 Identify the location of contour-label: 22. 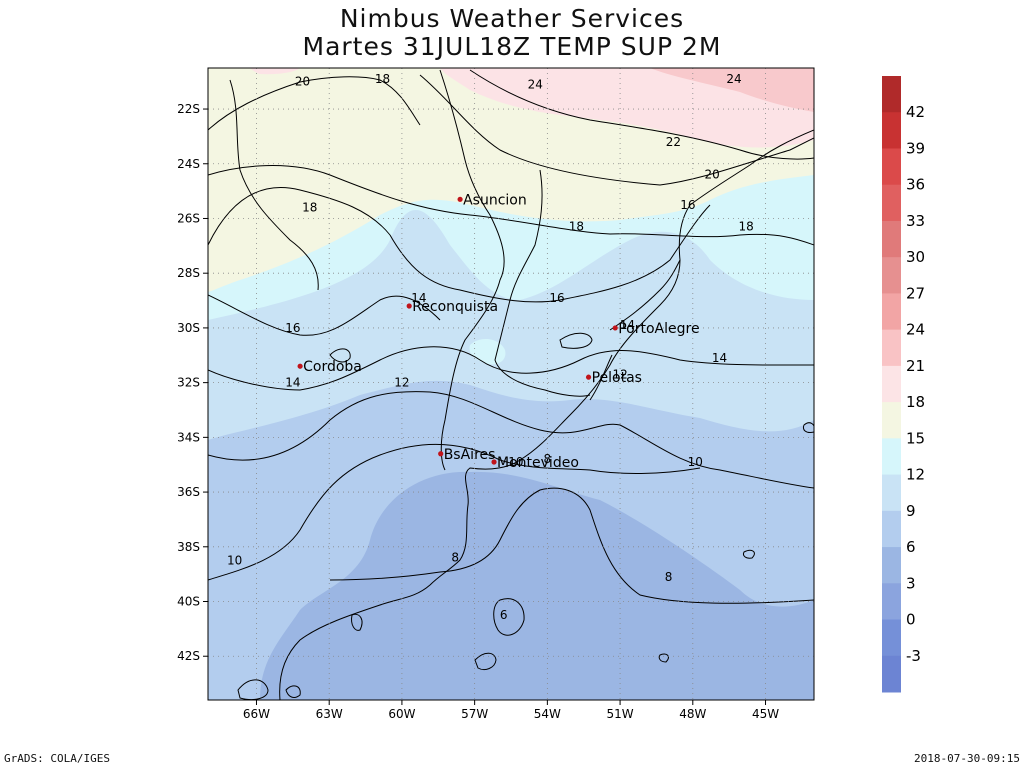
(673, 142).